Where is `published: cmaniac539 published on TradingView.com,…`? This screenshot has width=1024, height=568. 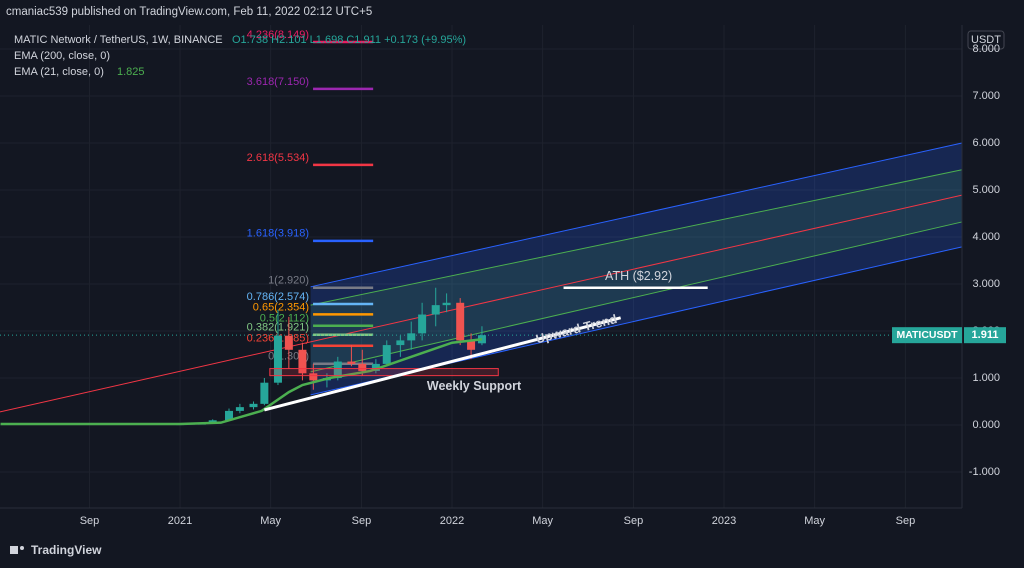
published: cmaniac539 published on TradingView.com,… is located at coordinates (189, 12).